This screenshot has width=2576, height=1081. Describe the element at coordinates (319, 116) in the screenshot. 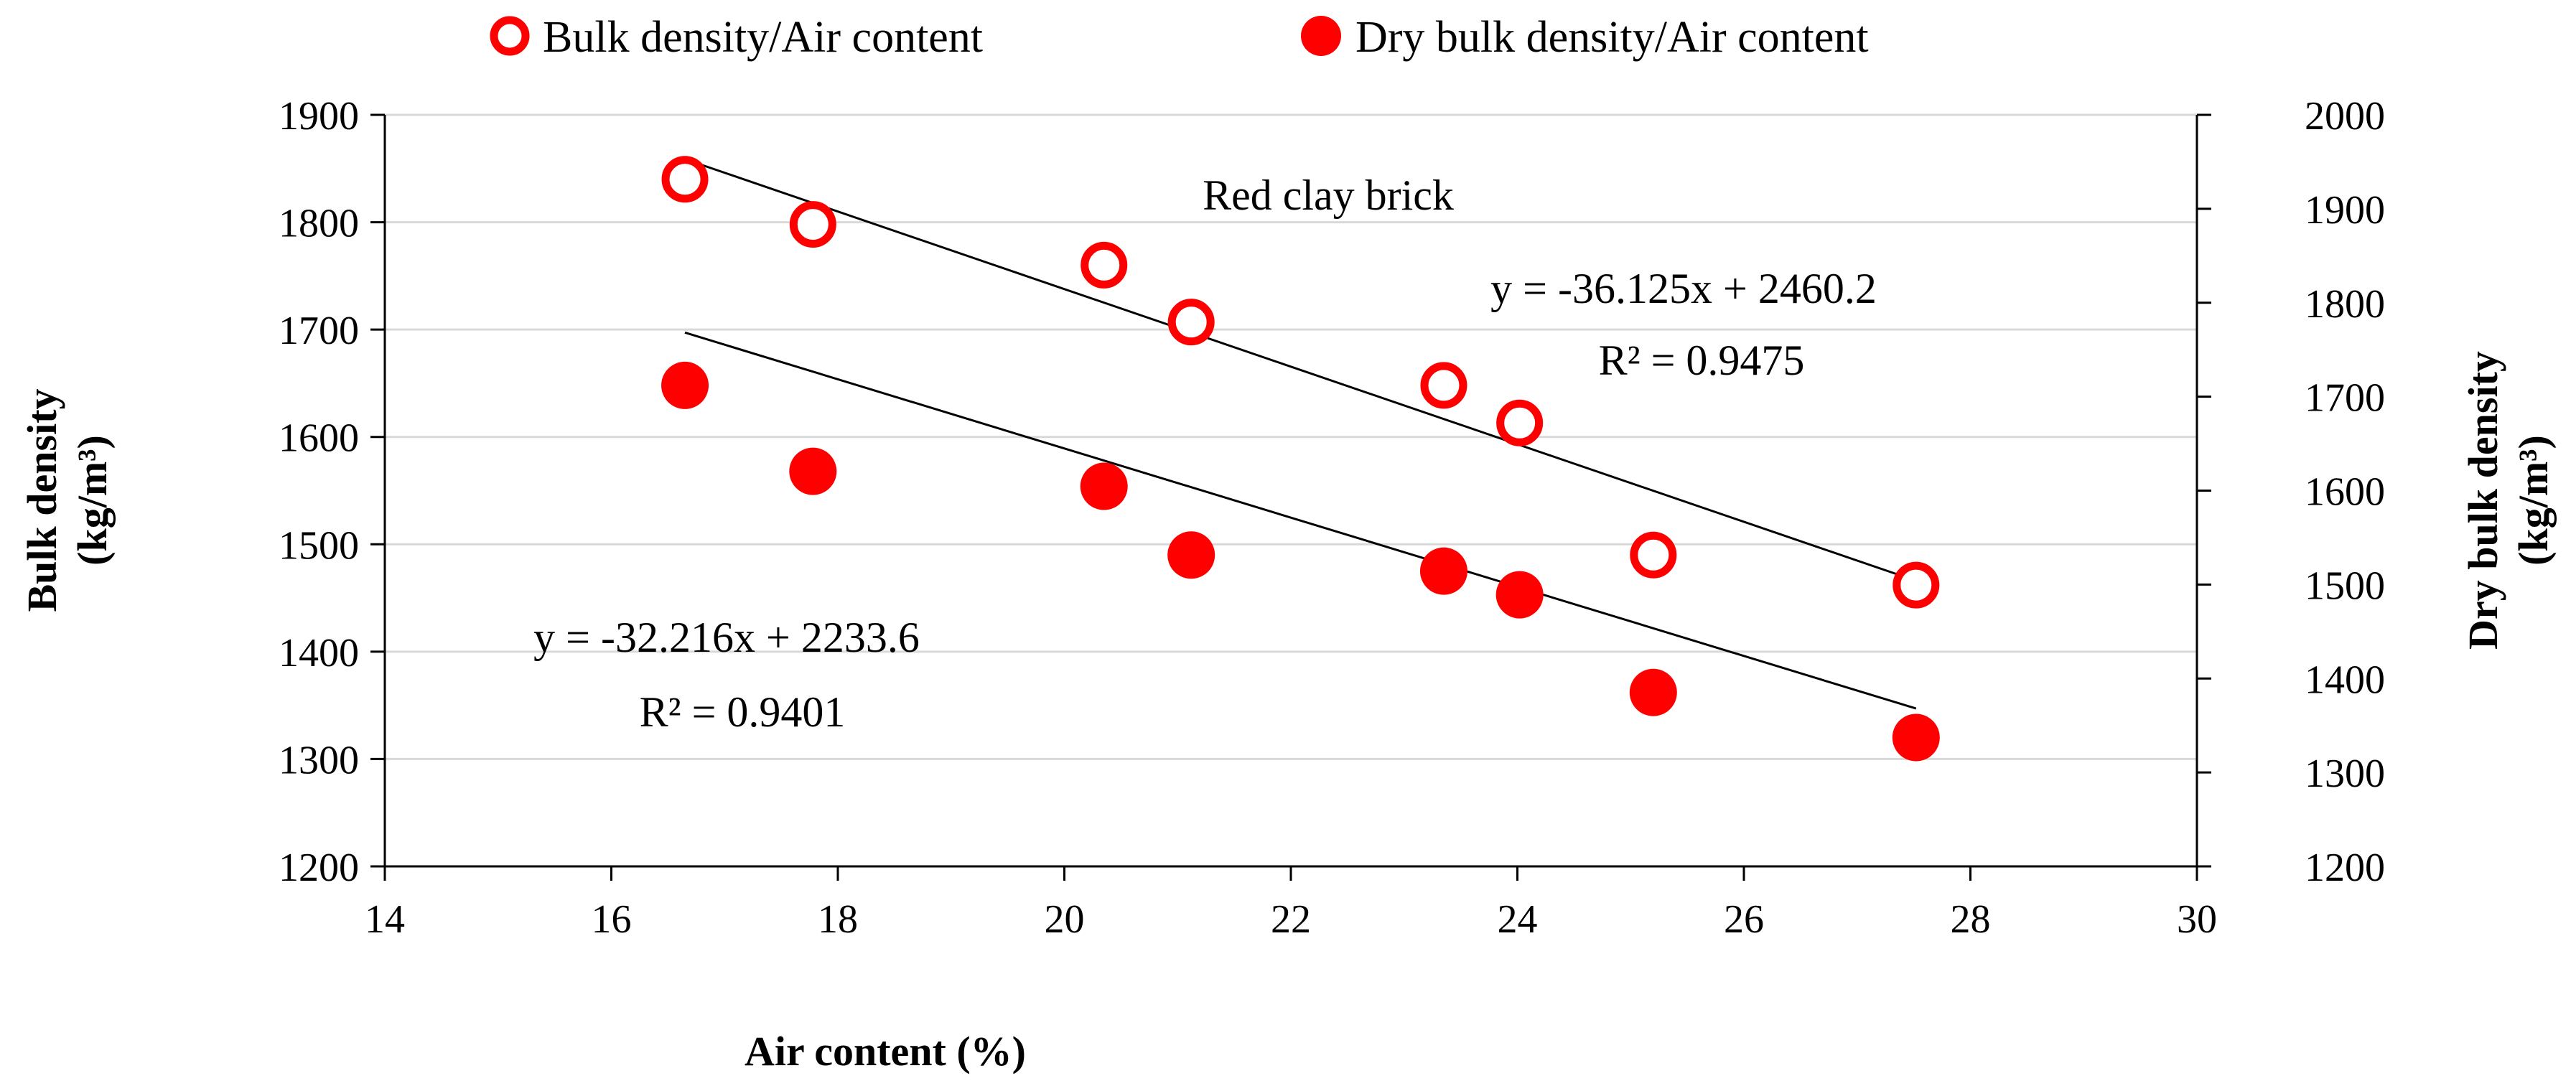

I see `y-tick-label: 1900` at that location.